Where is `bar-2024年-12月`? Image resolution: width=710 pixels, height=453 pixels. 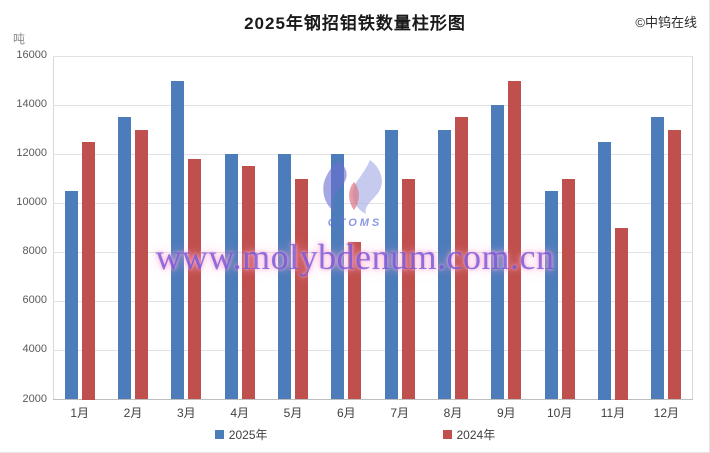 bar-2024年-12月 is located at coordinates (675, 264).